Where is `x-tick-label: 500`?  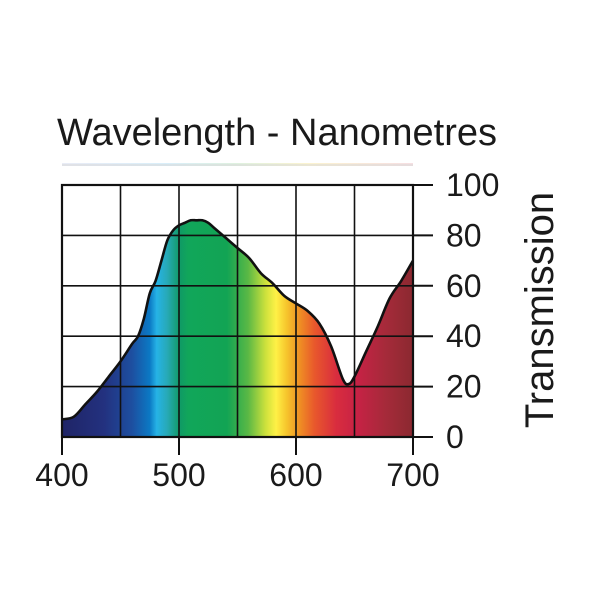 x-tick-label: 500 is located at coordinates (178, 475).